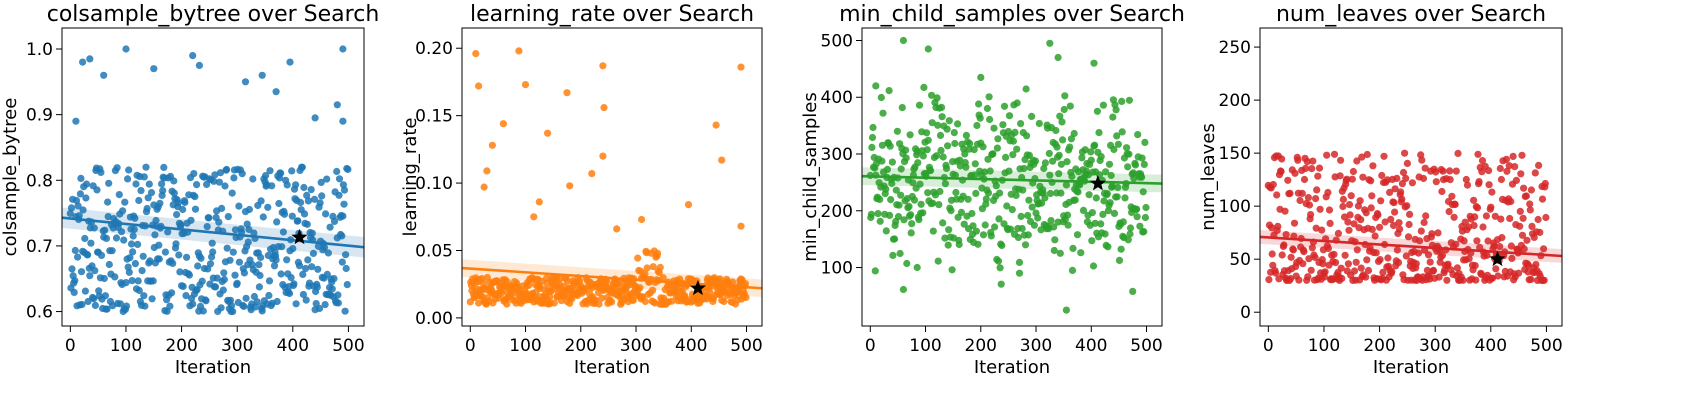 The image size is (1703, 411). Describe the element at coordinates (213, 232) in the screenshot. I see `trend-line` at that location.